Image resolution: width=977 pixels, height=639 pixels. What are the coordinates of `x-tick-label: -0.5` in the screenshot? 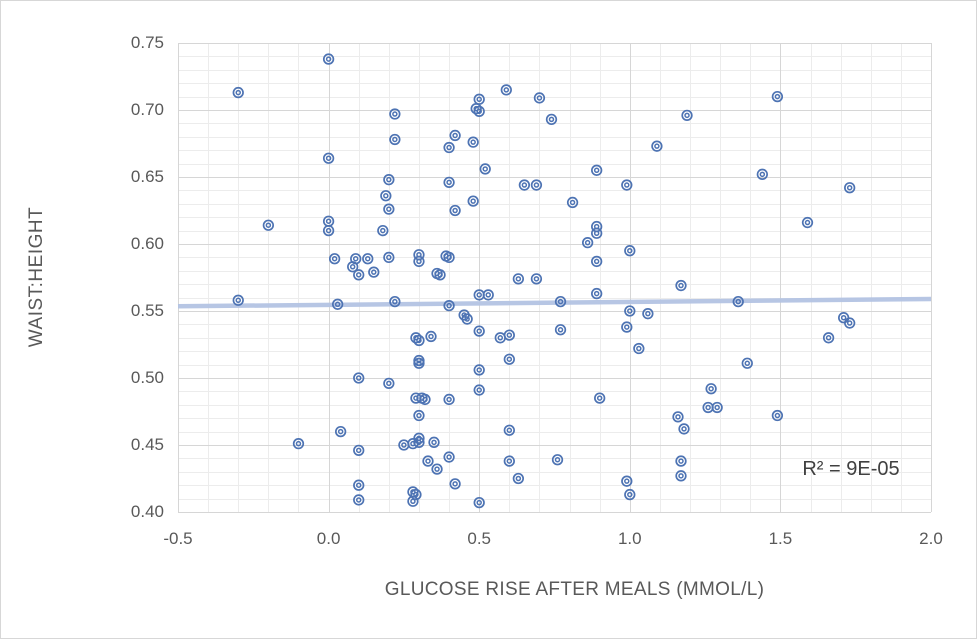 It's located at (178, 538).